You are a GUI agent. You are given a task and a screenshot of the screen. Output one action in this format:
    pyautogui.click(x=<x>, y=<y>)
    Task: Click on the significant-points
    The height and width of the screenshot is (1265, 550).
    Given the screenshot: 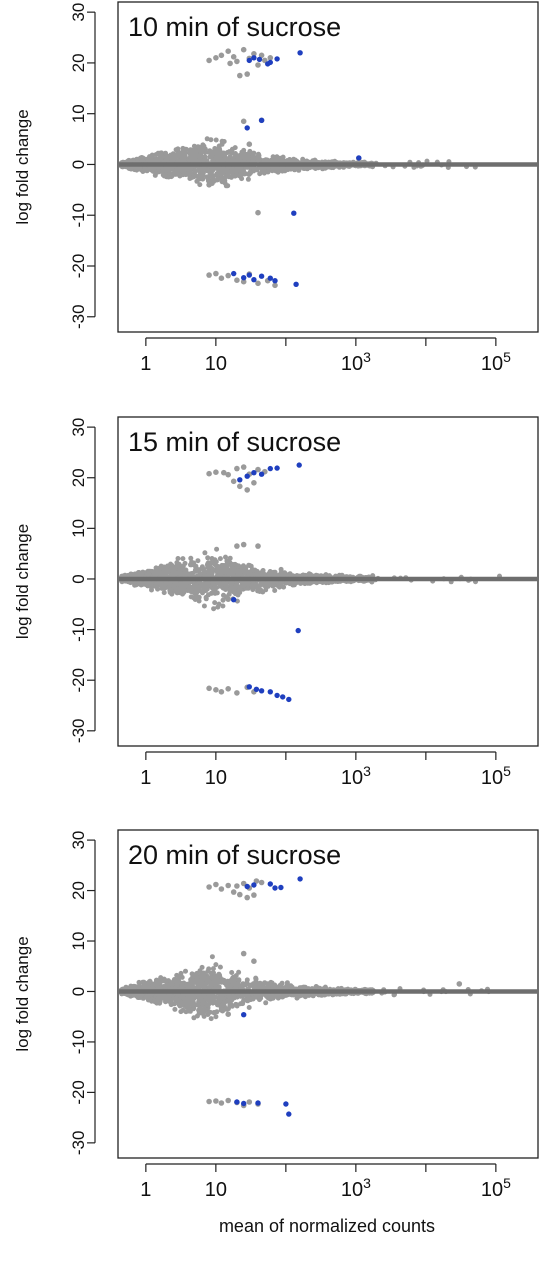 What is the action you would take?
    pyautogui.click(x=296, y=168)
    